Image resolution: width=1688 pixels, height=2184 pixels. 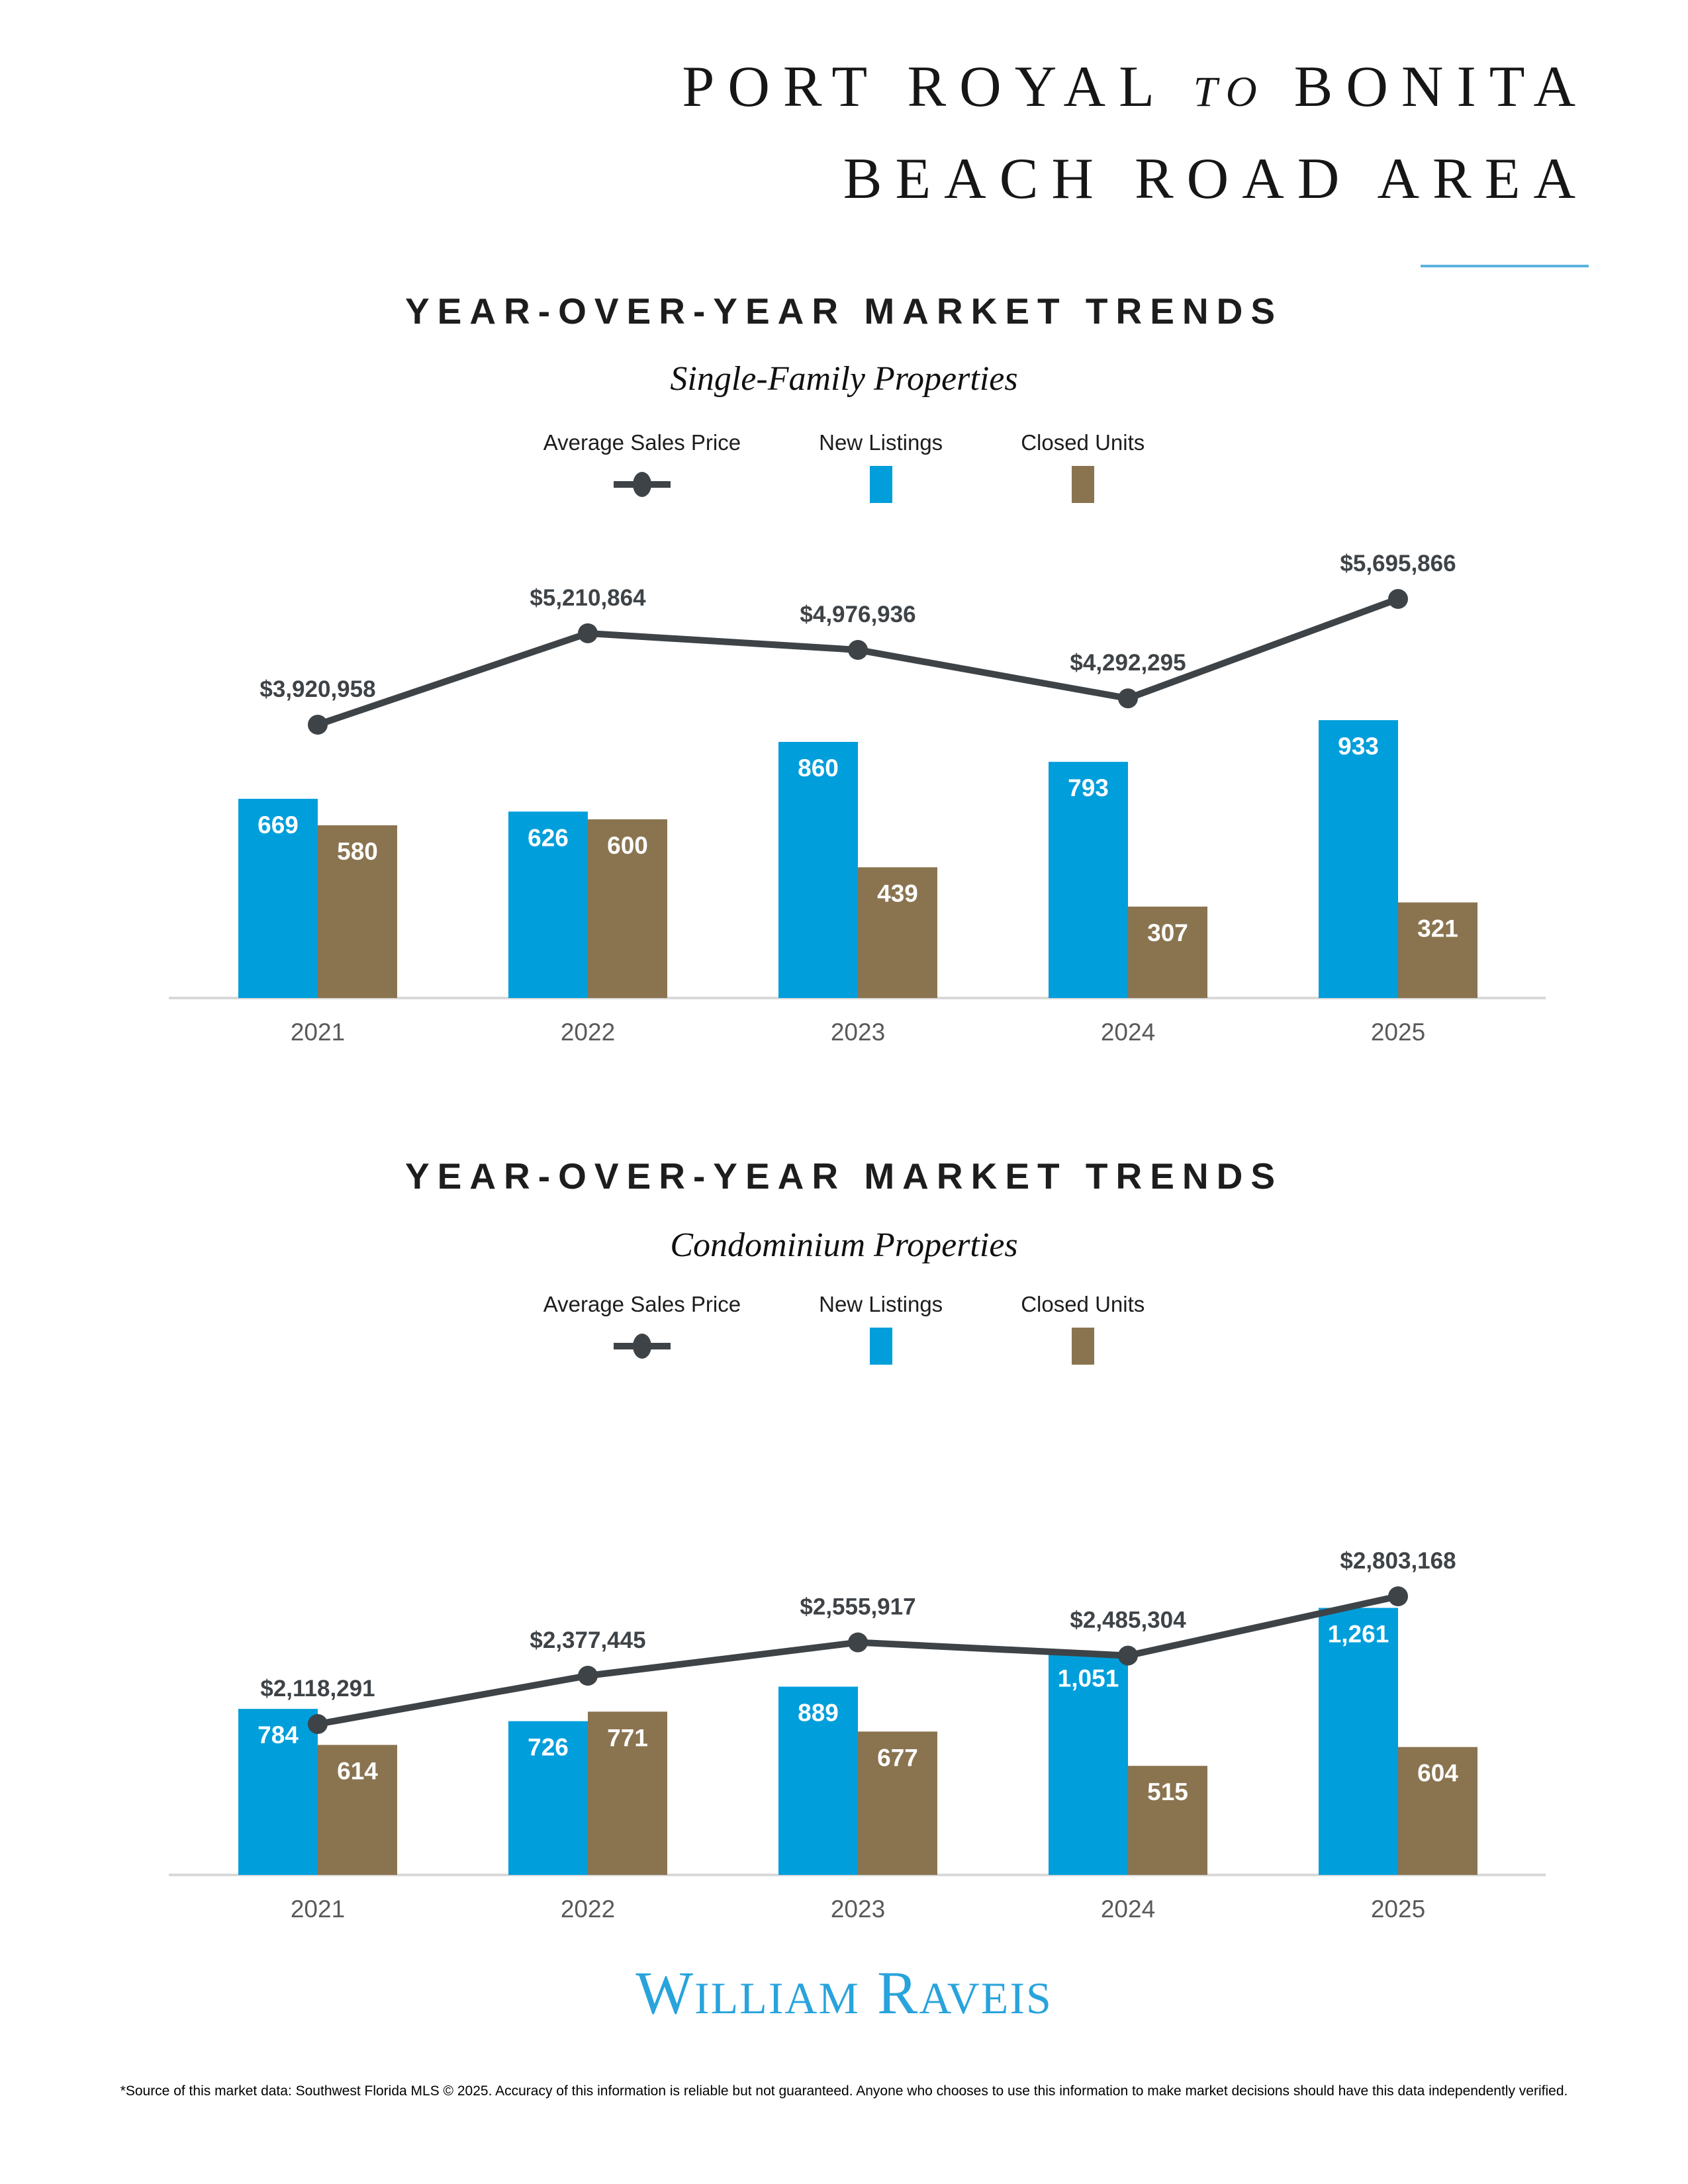 What do you see at coordinates (1128, 663) in the screenshot?
I see `price-label-2024: $4,292,295` at bounding box center [1128, 663].